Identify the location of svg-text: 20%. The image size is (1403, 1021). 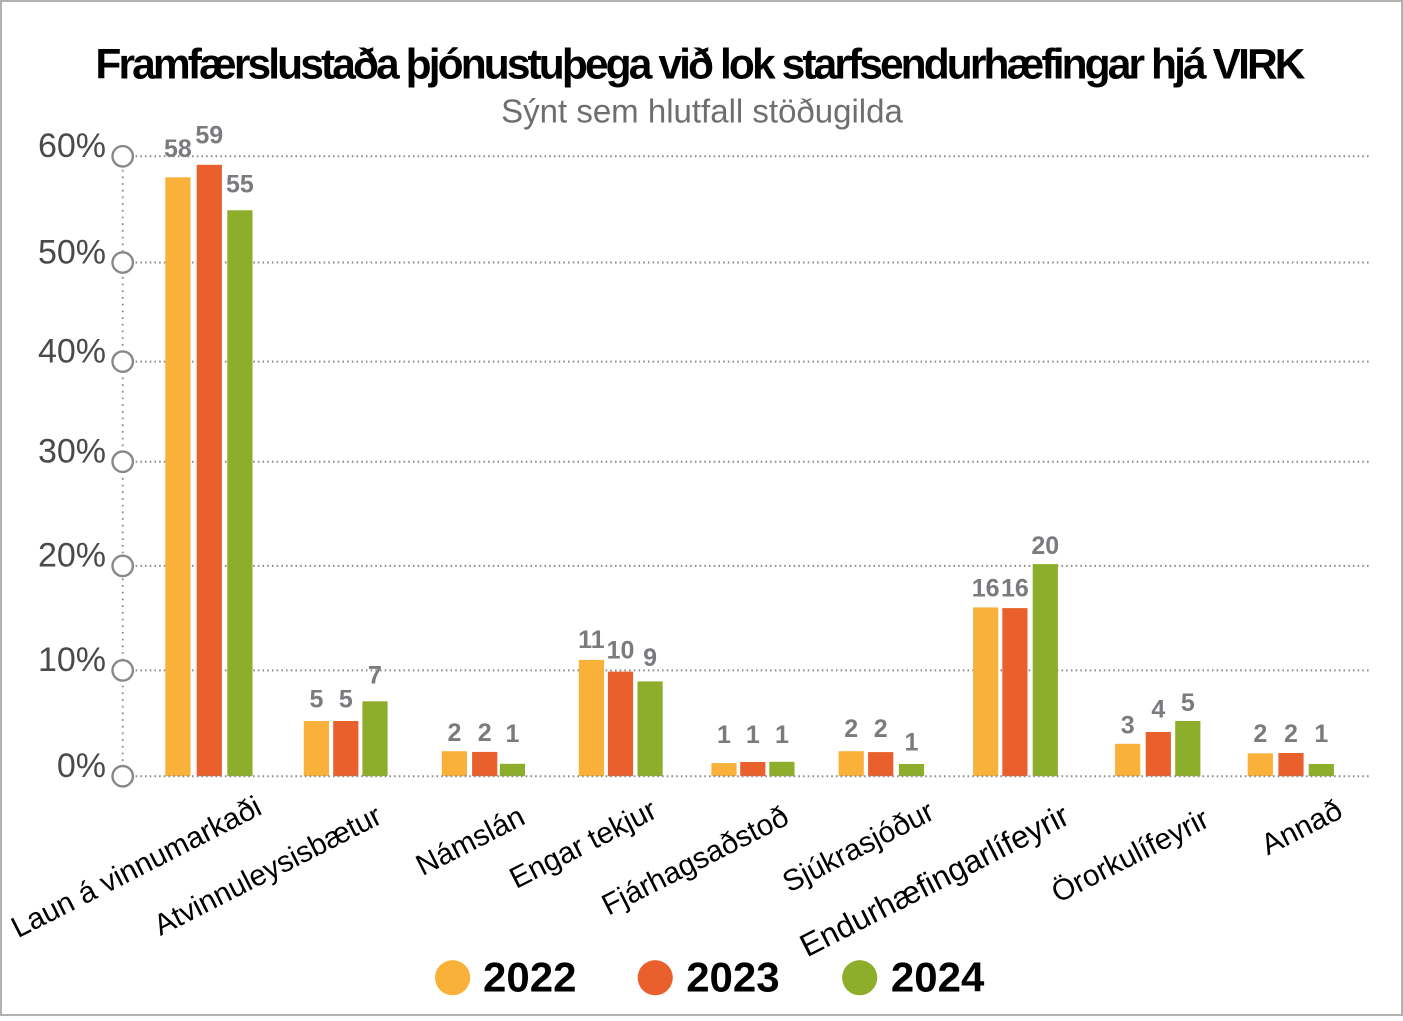
(72, 556).